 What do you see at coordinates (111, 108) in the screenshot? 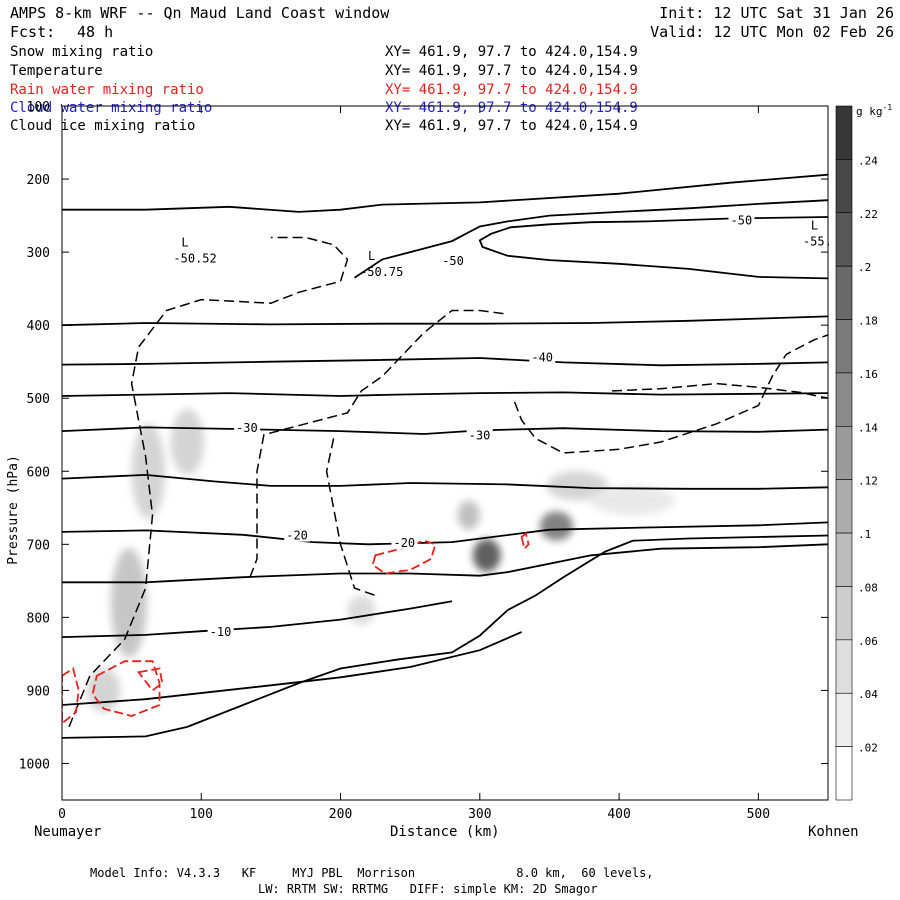
I see `field-name: Cloud water mixing ratio` at bounding box center [111, 108].